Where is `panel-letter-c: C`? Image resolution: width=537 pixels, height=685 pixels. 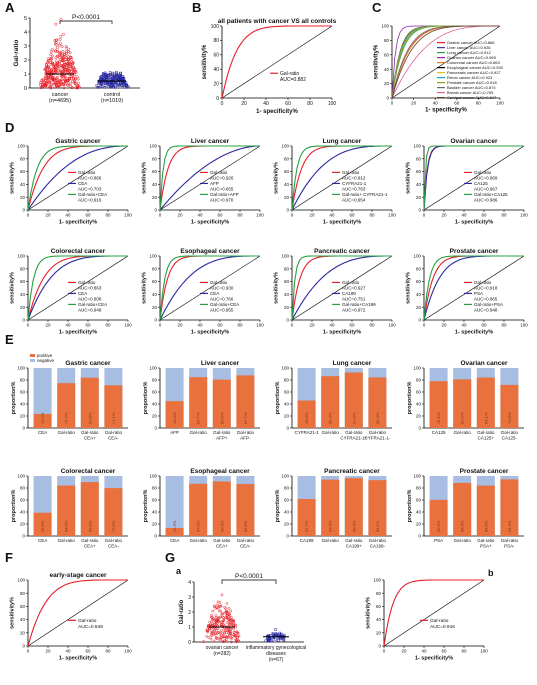 panel-letter-c: C is located at coordinates (377, 7).